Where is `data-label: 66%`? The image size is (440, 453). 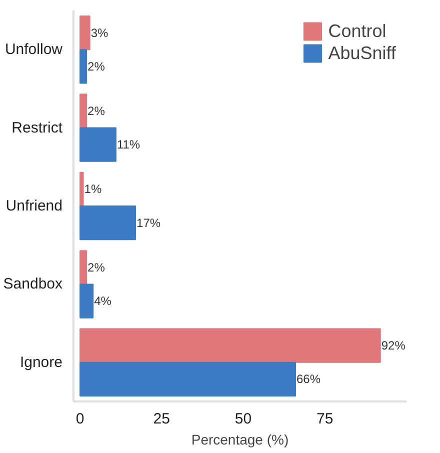
data-label: 66% is located at coordinates (308, 379).